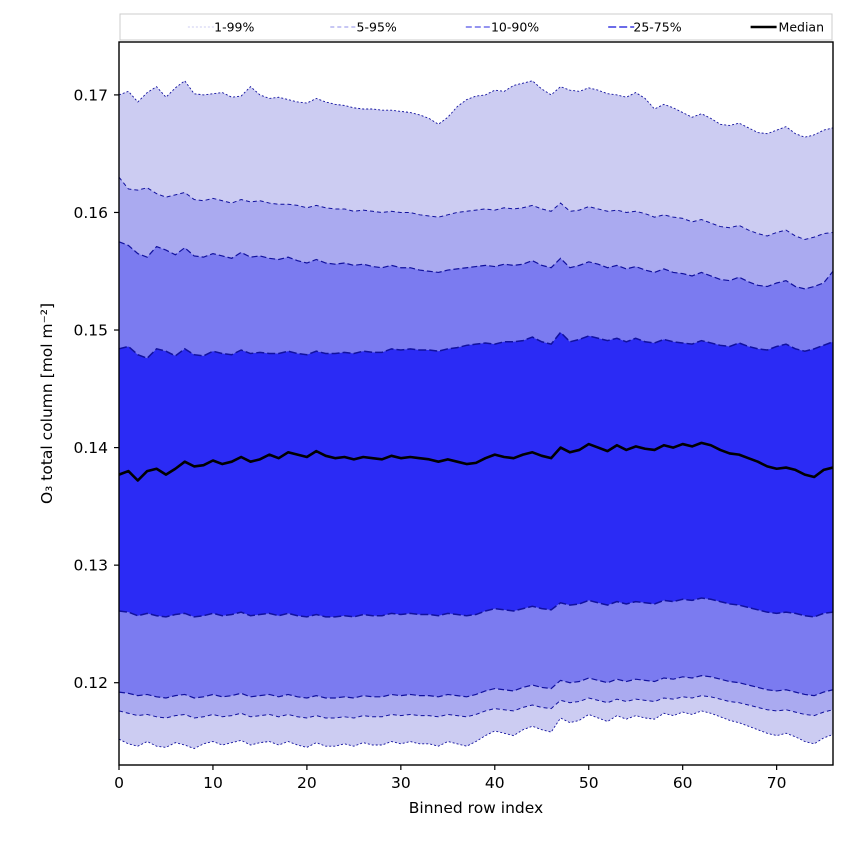 The width and height of the screenshot is (850, 850). Describe the element at coordinates (476, 461) in the screenshot. I see `median-line` at that location.